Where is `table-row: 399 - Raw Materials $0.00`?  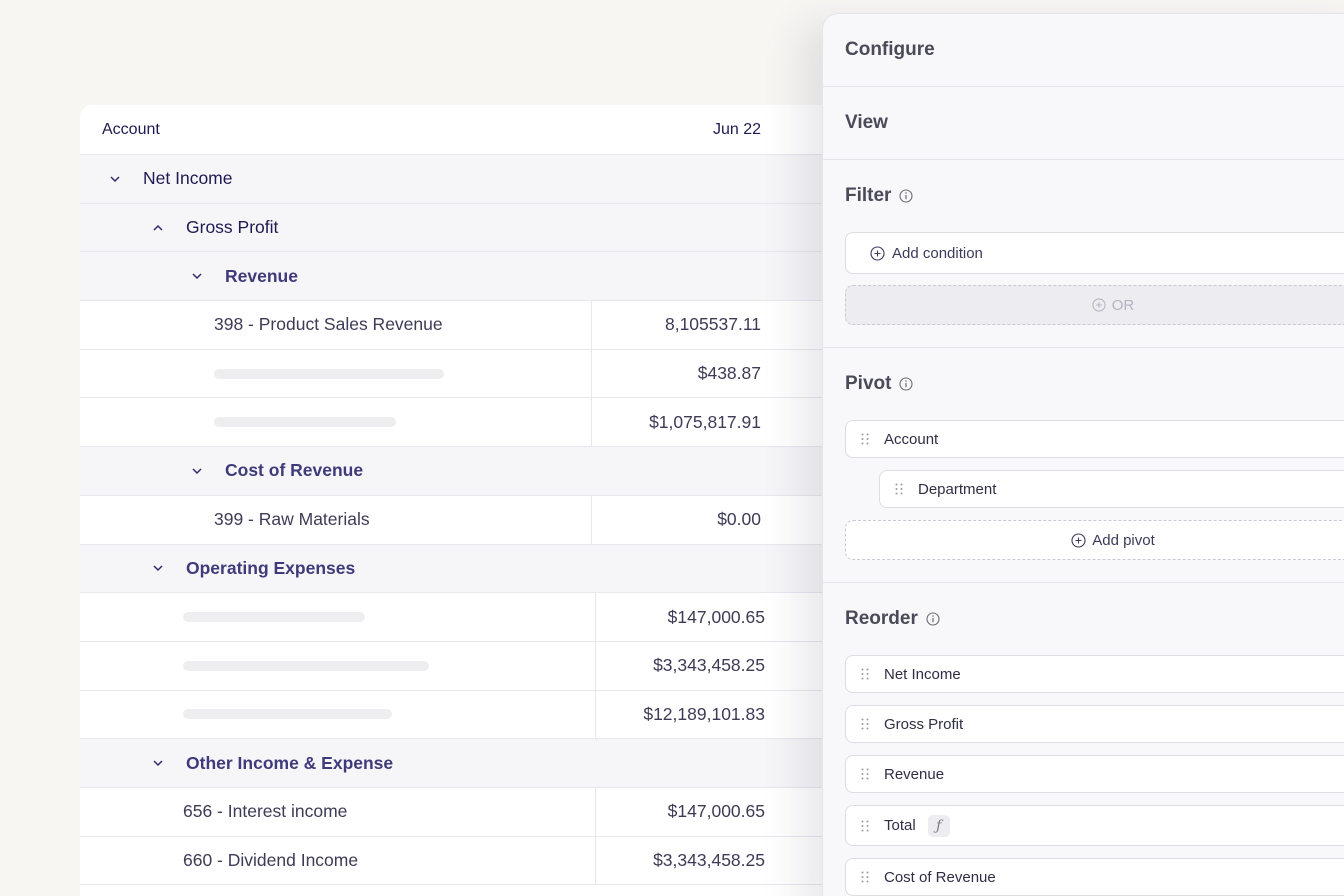 table-row: 399 - Raw Materials $0.00 is located at coordinates (460, 520).